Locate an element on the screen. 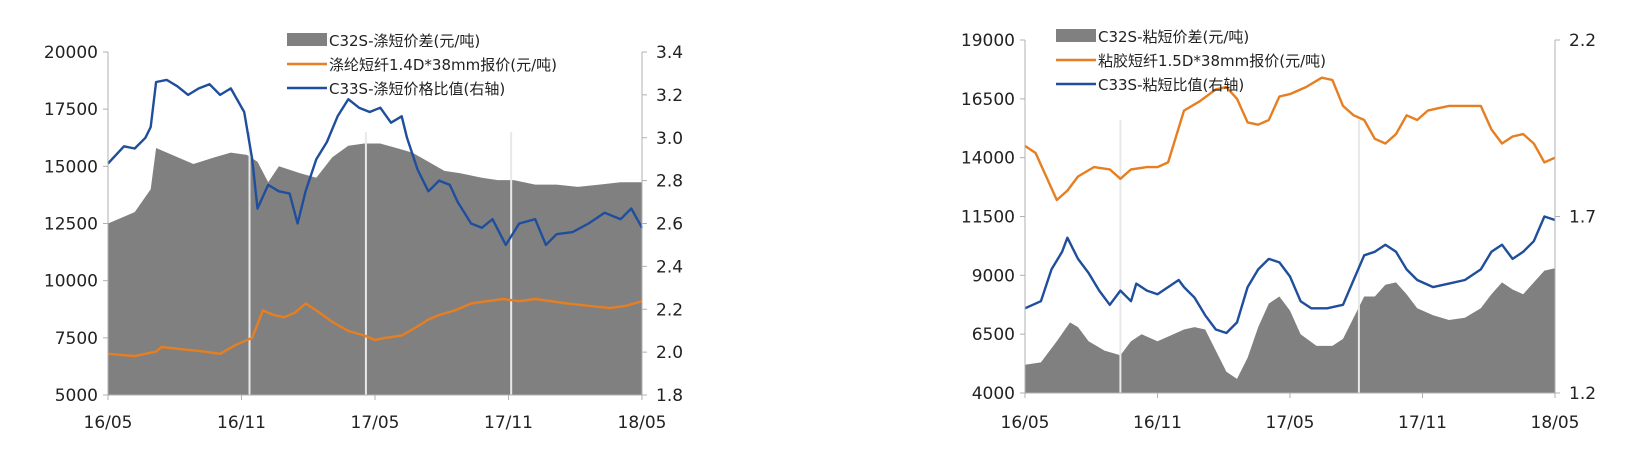 The height and width of the screenshot is (450, 1637). y-right-tick-label: 3.2 is located at coordinates (669, 96).